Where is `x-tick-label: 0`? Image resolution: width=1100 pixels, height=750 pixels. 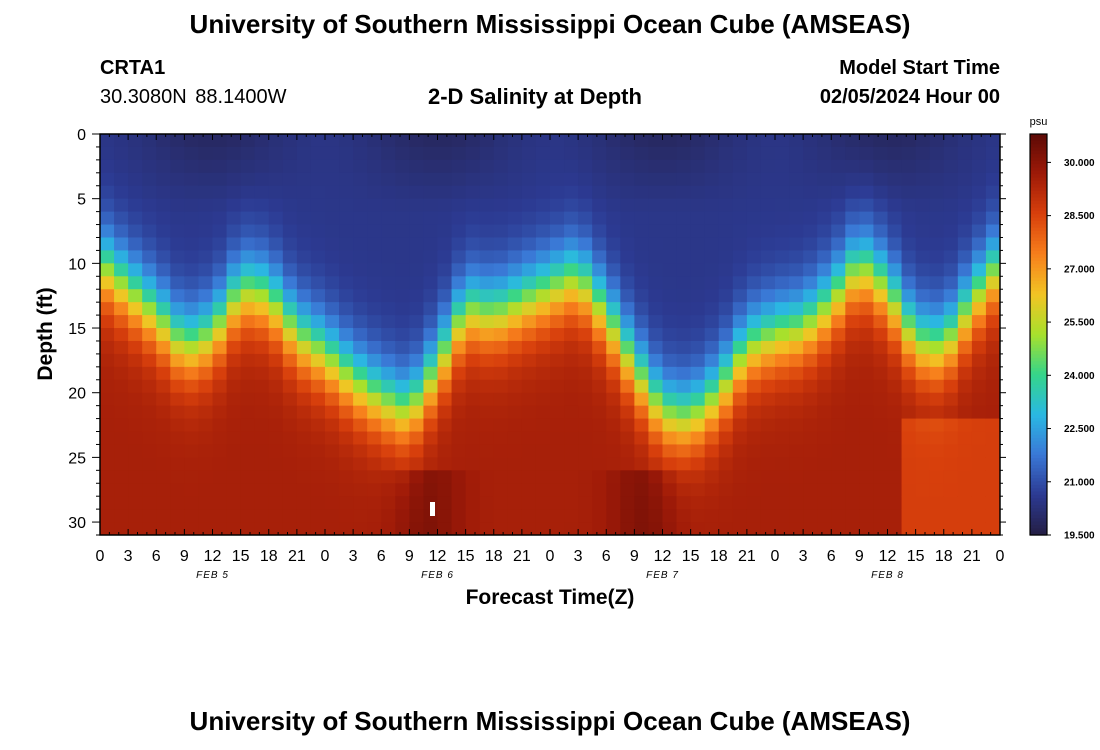 x-tick-label: 0 is located at coordinates (550, 556).